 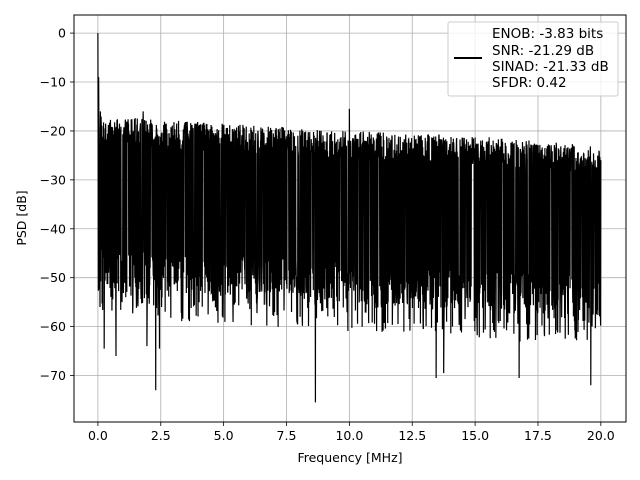 I want to click on legend-enob: ENOB: -3.83 bits, so click(x=547, y=34).